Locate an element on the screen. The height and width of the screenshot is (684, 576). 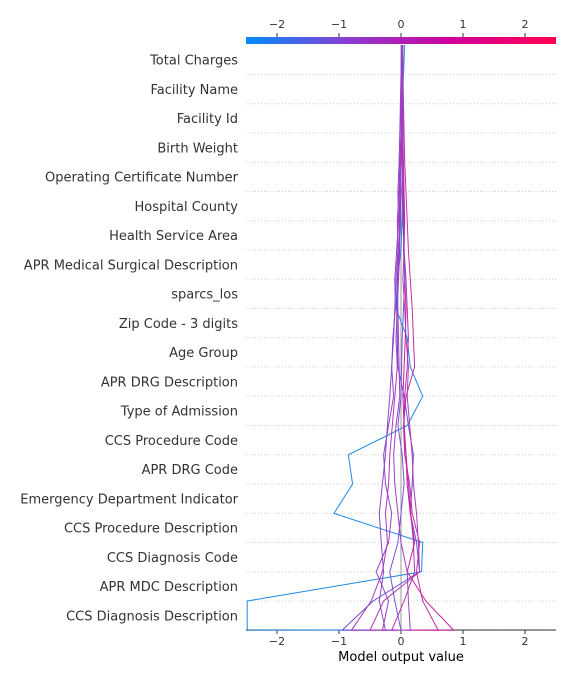
bottom-tick-label: 0 is located at coordinates (401, 641).